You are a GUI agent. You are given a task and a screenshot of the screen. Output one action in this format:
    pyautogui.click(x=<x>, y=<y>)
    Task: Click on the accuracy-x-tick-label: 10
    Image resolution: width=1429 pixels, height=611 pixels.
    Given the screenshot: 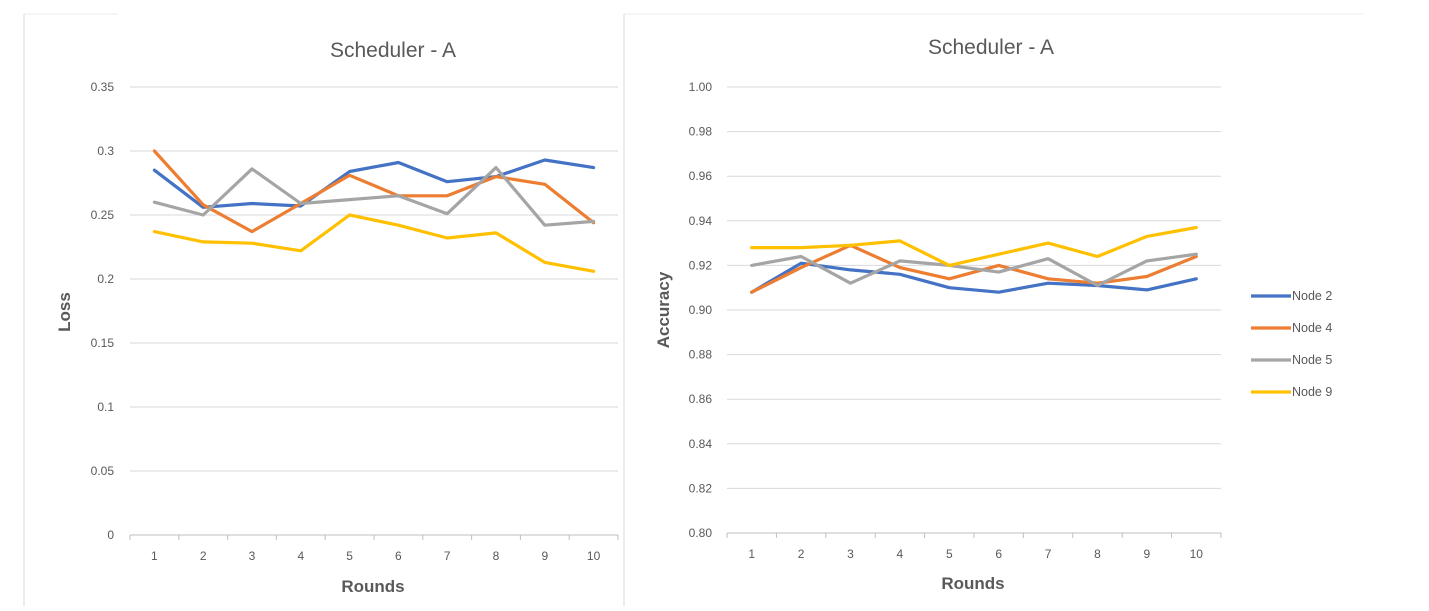 What is the action you would take?
    pyautogui.click(x=1197, y=554)
    